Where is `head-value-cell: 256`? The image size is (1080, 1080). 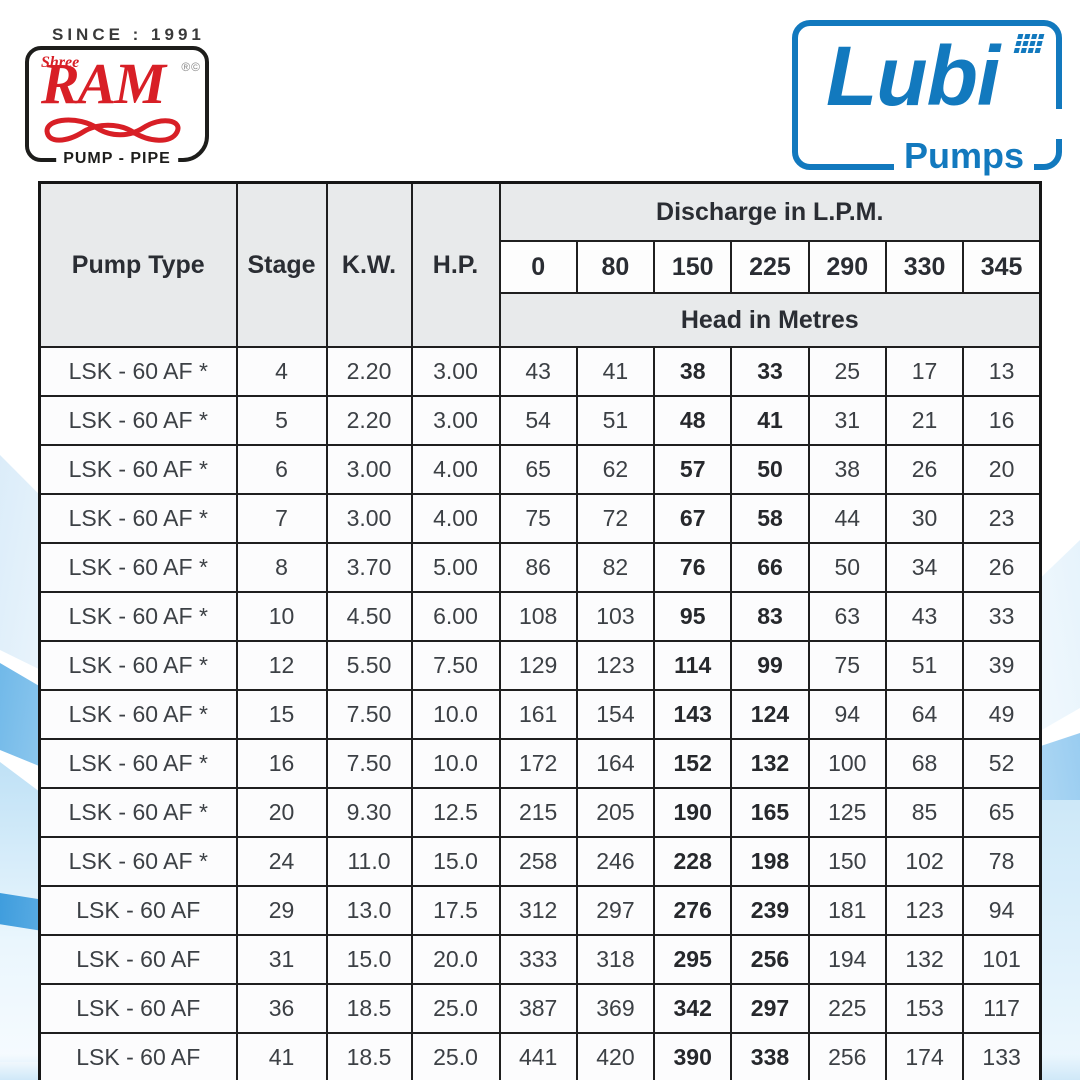
head-value-cell: 256 is located at coordinates (770, 959).